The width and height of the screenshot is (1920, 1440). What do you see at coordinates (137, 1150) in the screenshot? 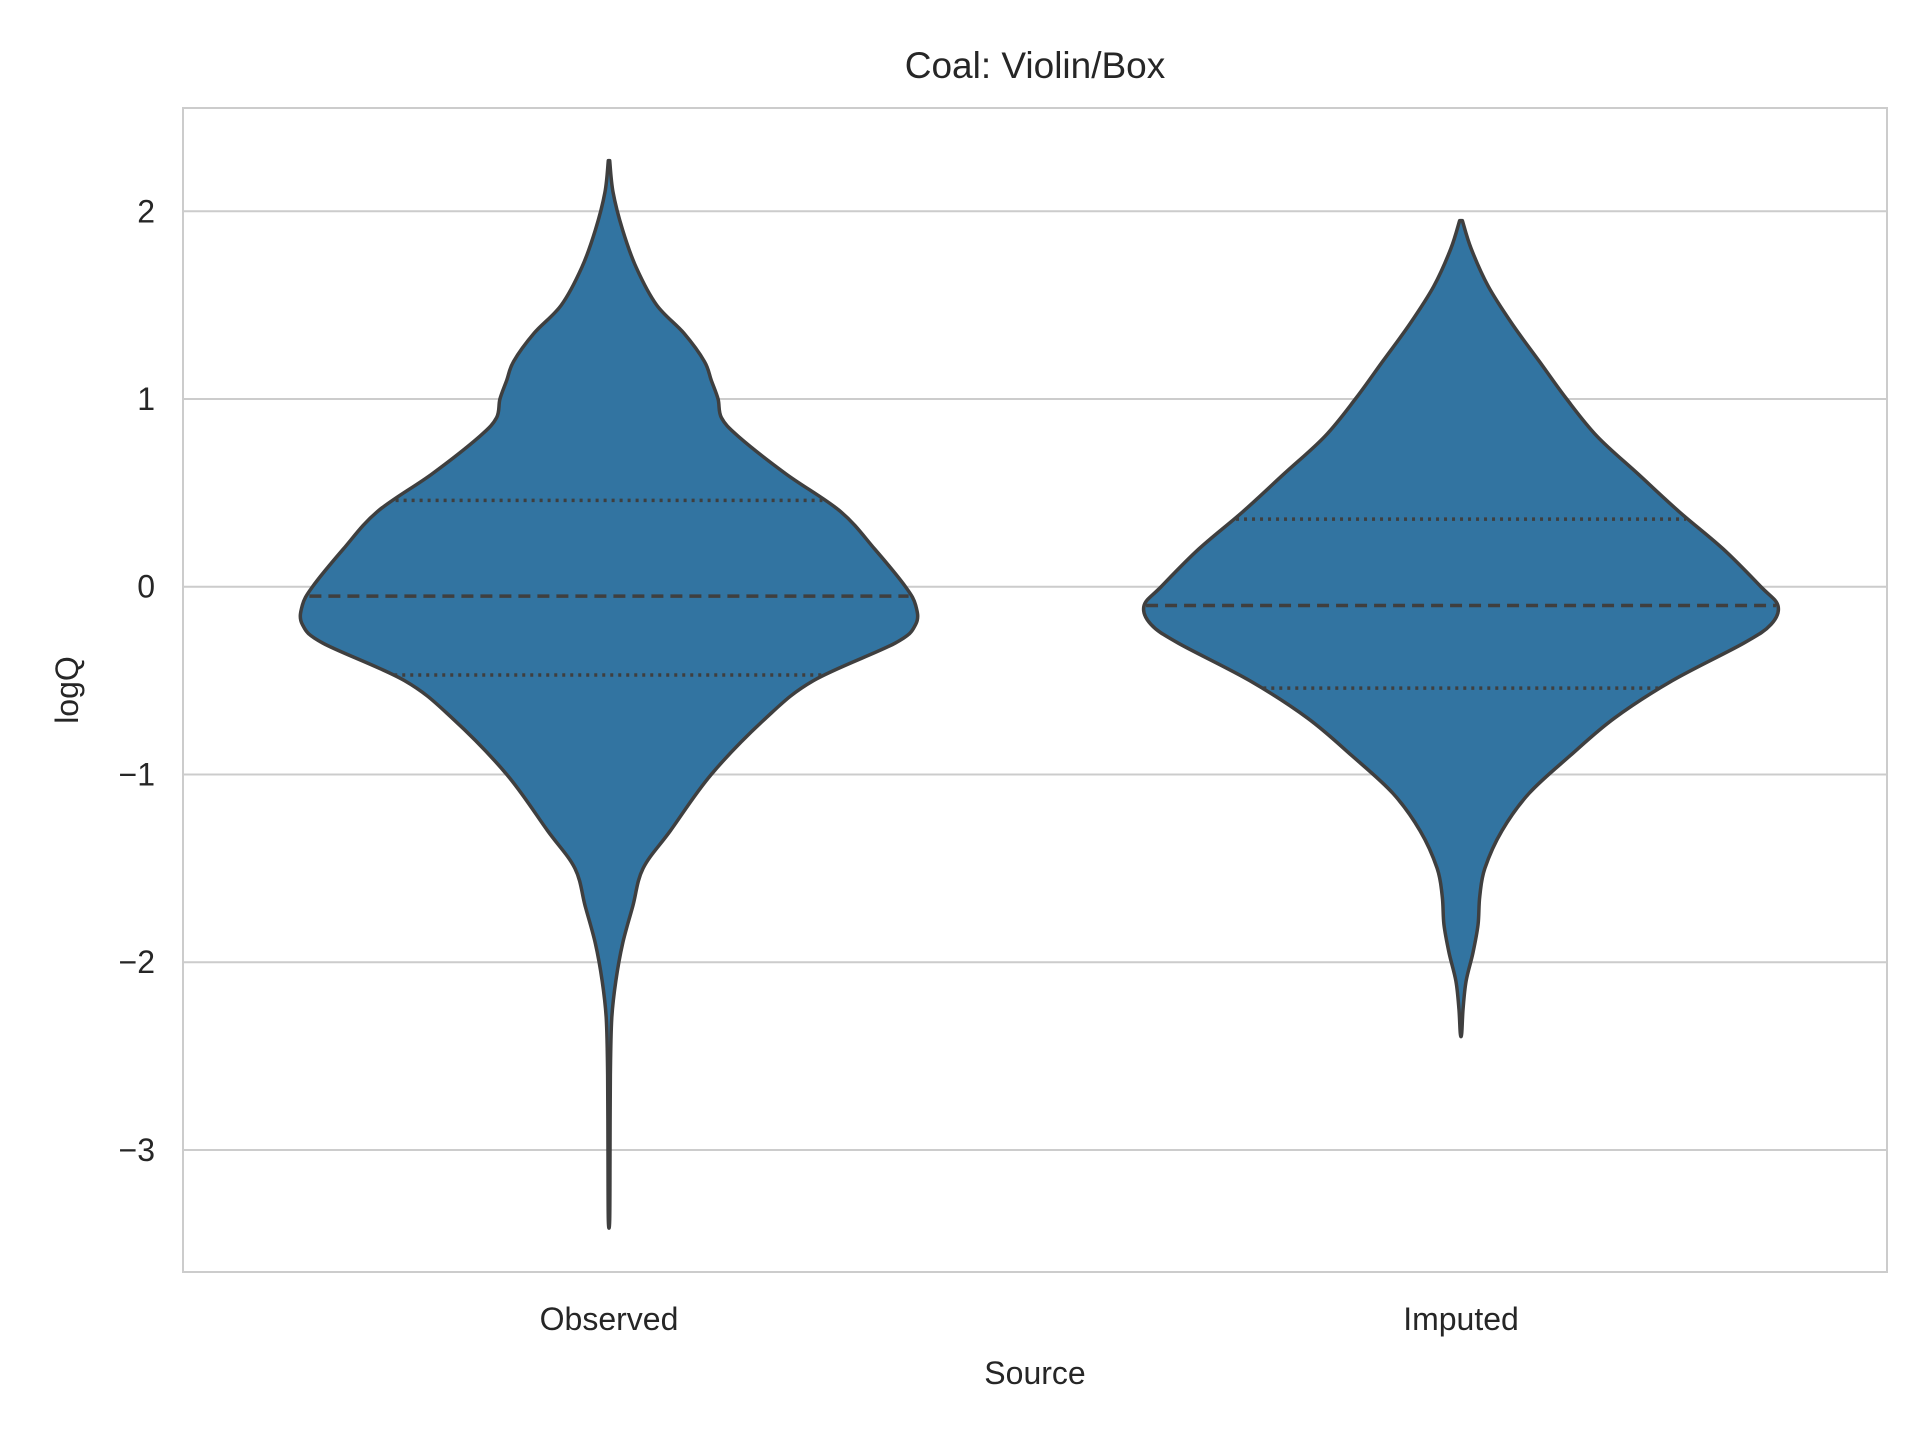
I see `y-tick-label: −3` at bounding box center [137, 1150].